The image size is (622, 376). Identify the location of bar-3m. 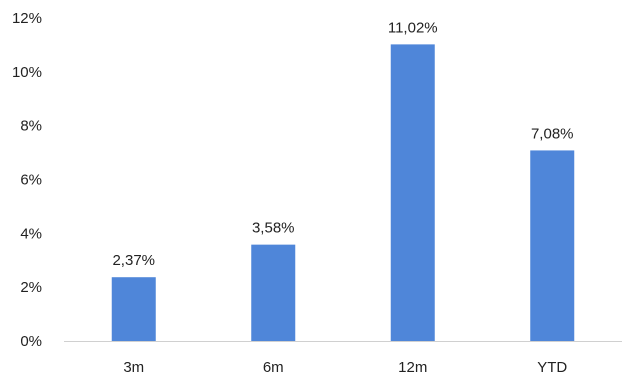
(133, 309).